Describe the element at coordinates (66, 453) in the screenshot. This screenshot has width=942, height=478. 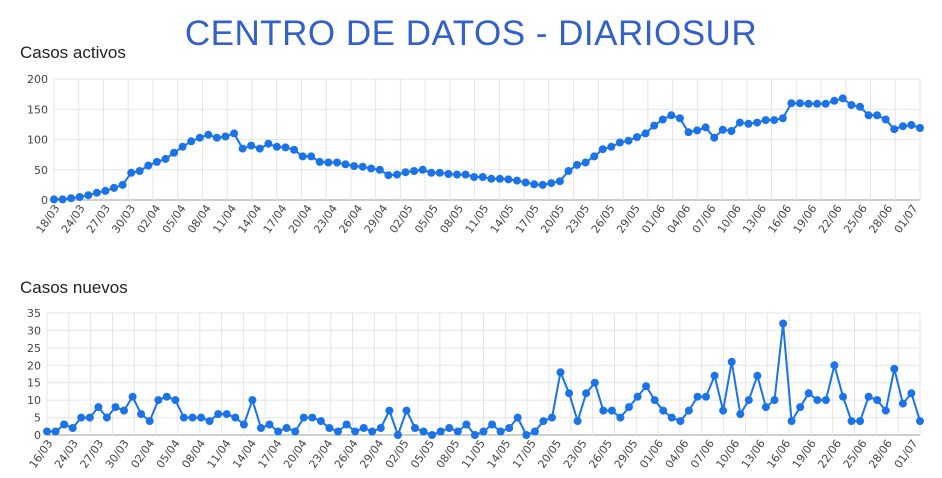
I see `x-tick-label: 24/03` at that location.